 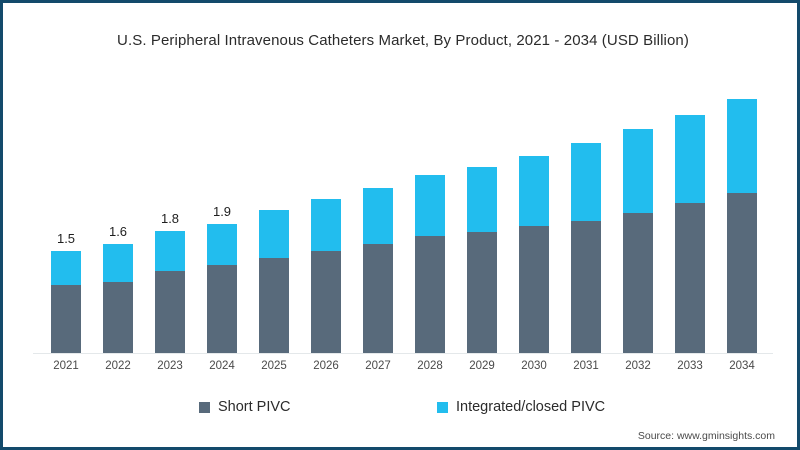 What do you see at coordinates (403, 353) in the screenshot?
I see `x-axis-line` at bounding box center [403, 353].